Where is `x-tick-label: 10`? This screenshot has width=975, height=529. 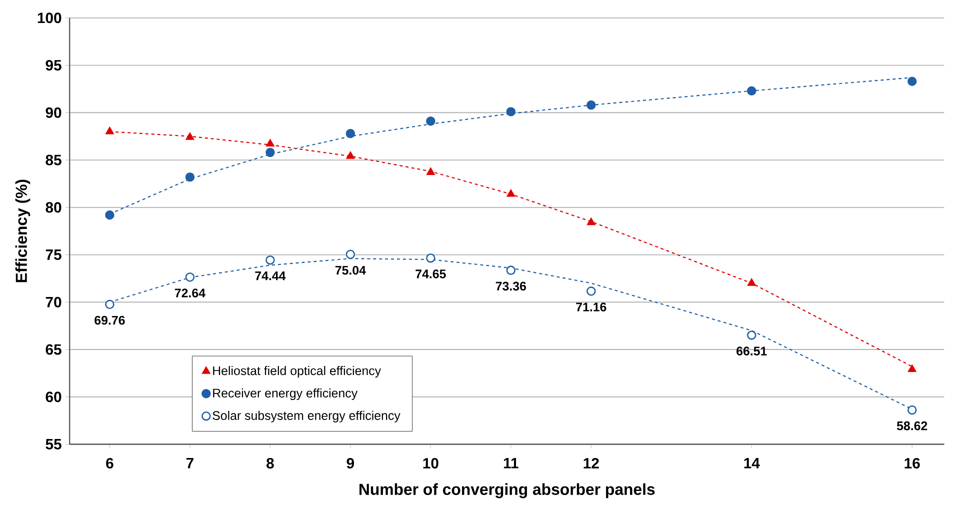
x-tick-label: 10 is located at coordinates (430, 463).